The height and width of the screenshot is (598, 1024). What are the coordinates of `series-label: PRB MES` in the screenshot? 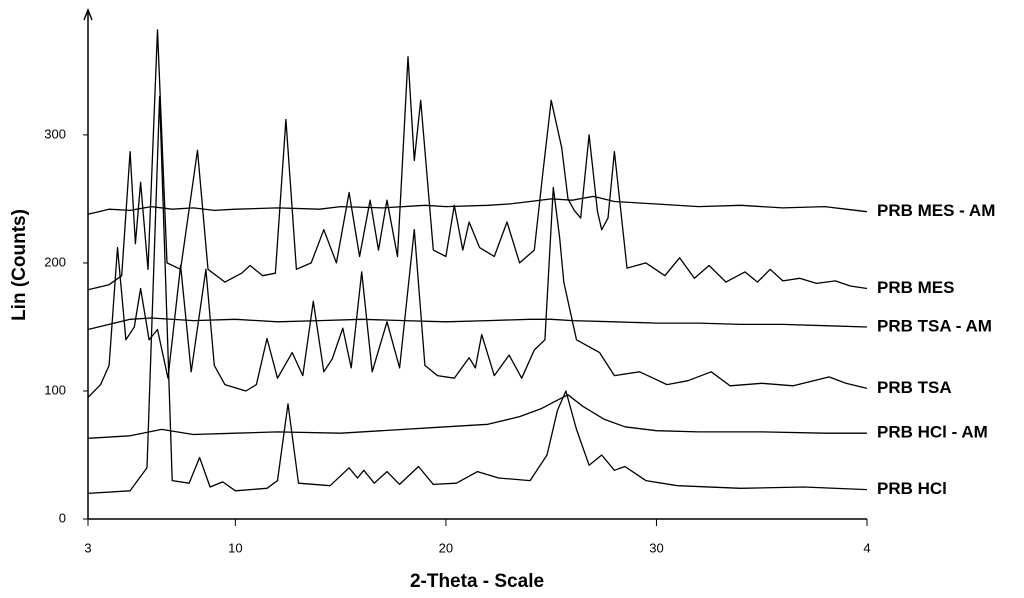 It's located at (915, 287).